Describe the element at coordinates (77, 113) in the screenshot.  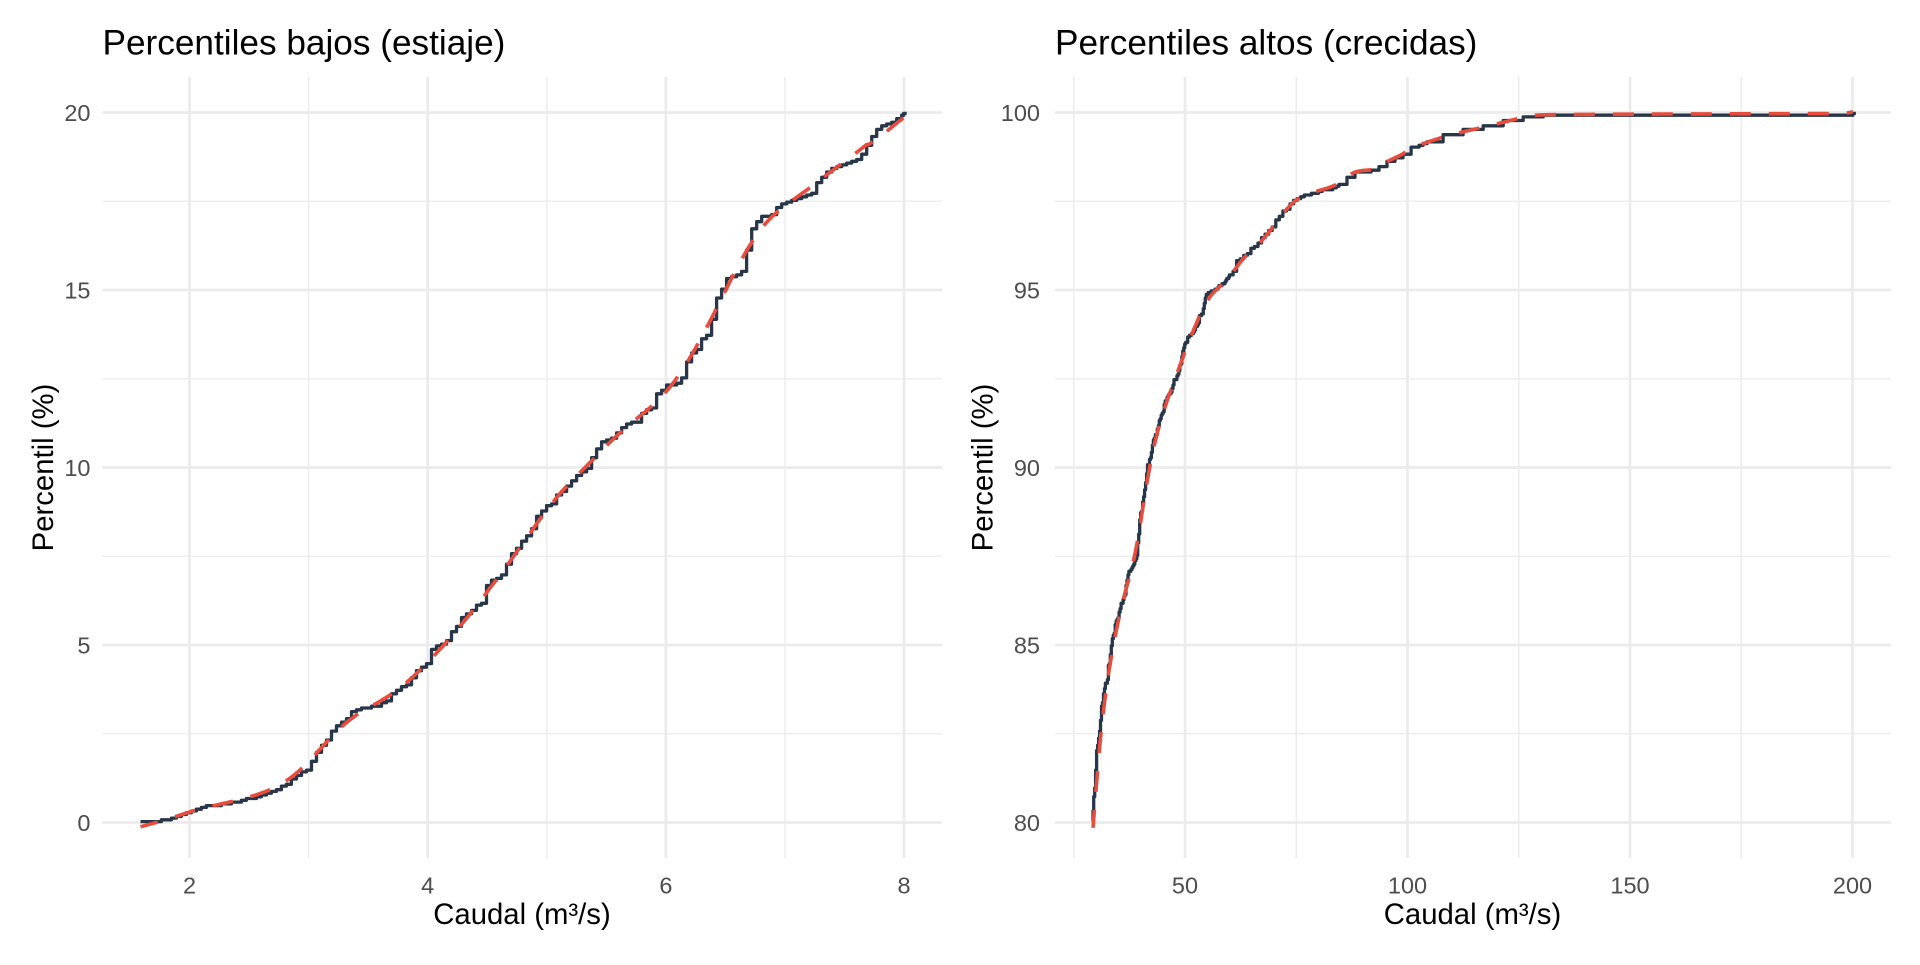
I see `svg-text: 20` at that location.